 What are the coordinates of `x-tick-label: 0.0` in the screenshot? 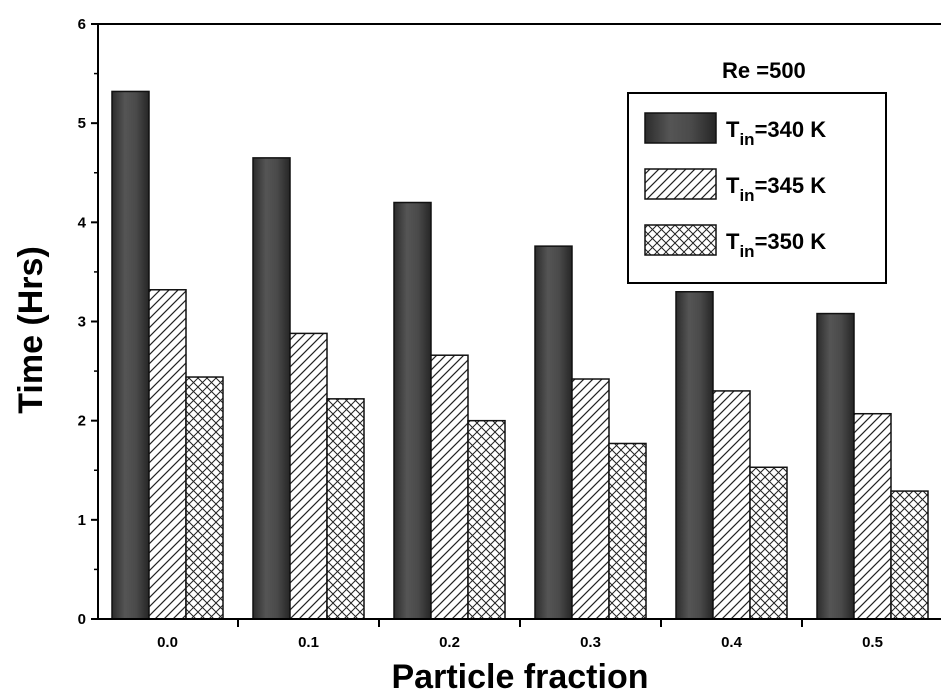 It's located at (167, 642).